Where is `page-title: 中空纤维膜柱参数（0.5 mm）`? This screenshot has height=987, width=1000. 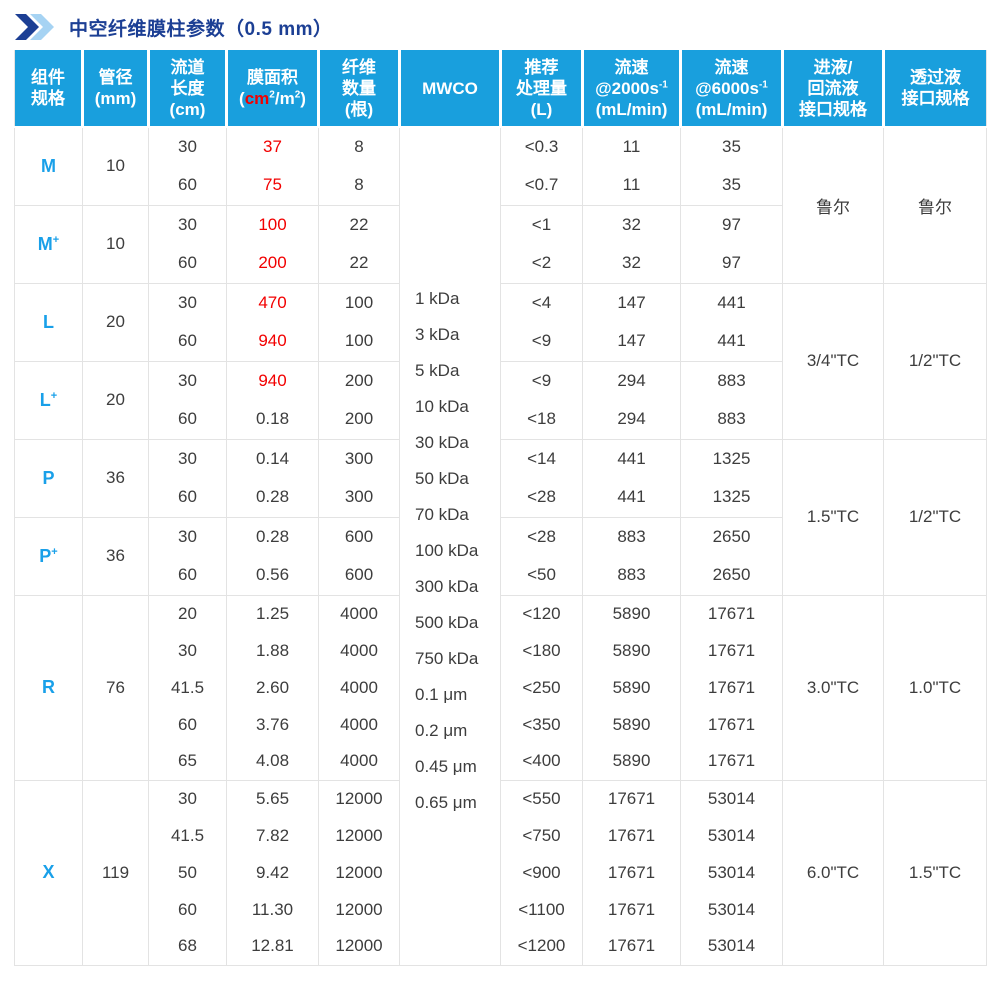 page-title: 中空纤维膜柱参数（0.5 mm） is located at coordinates (201, 29).